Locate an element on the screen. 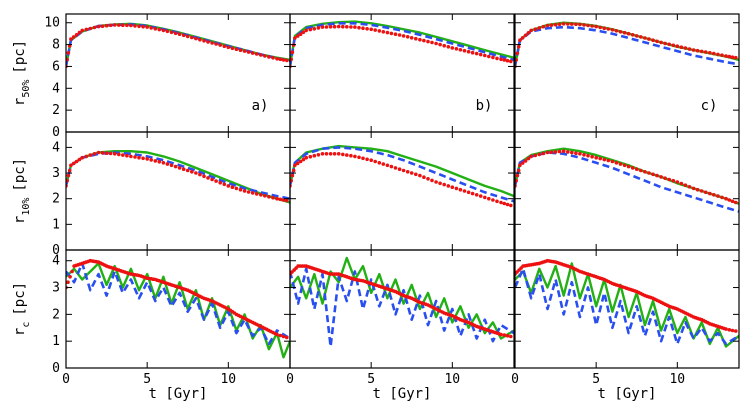  y-tick-label: 3 is located at coordinates (56, 288).